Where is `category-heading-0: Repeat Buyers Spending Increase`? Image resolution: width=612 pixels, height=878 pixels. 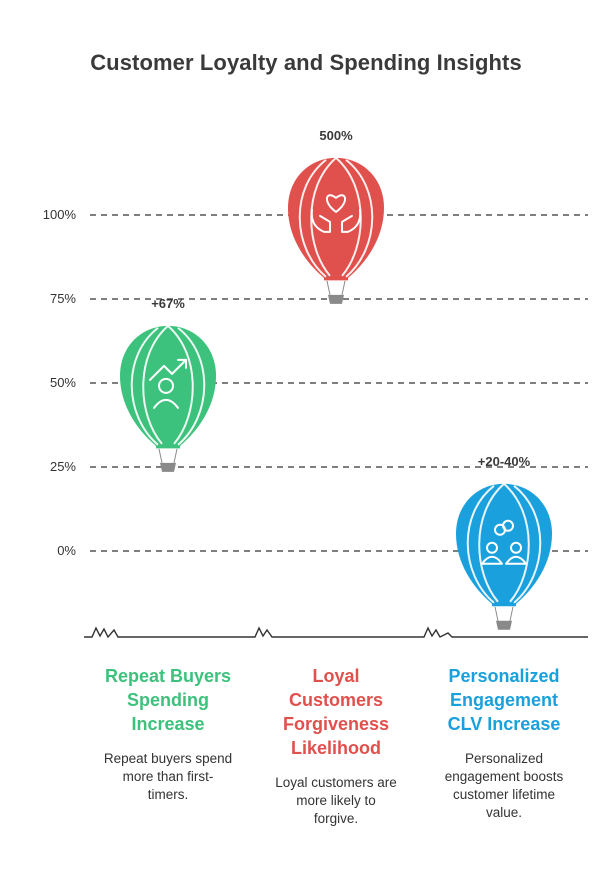 category-heading-0: Repeat Buyers Spending Increase is located at coordinates (168, 700).